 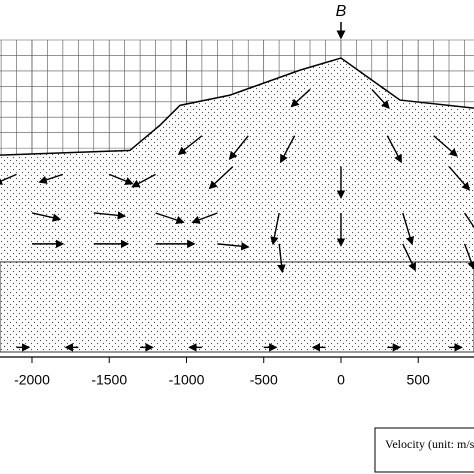 I want to click on legend-box, so click(x=424, y=450).